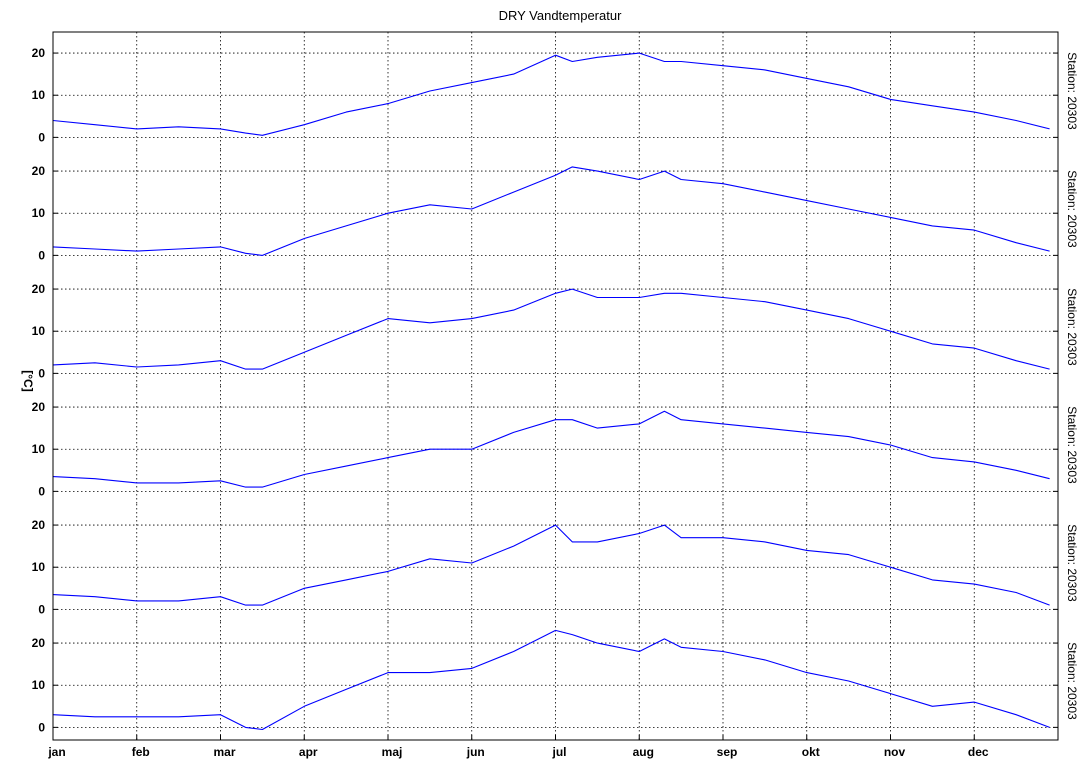 The width and height of the screenshot is (1084, 762). I want to click on panel-3: 0 10 20 Station: 20303, so click(555, 327).